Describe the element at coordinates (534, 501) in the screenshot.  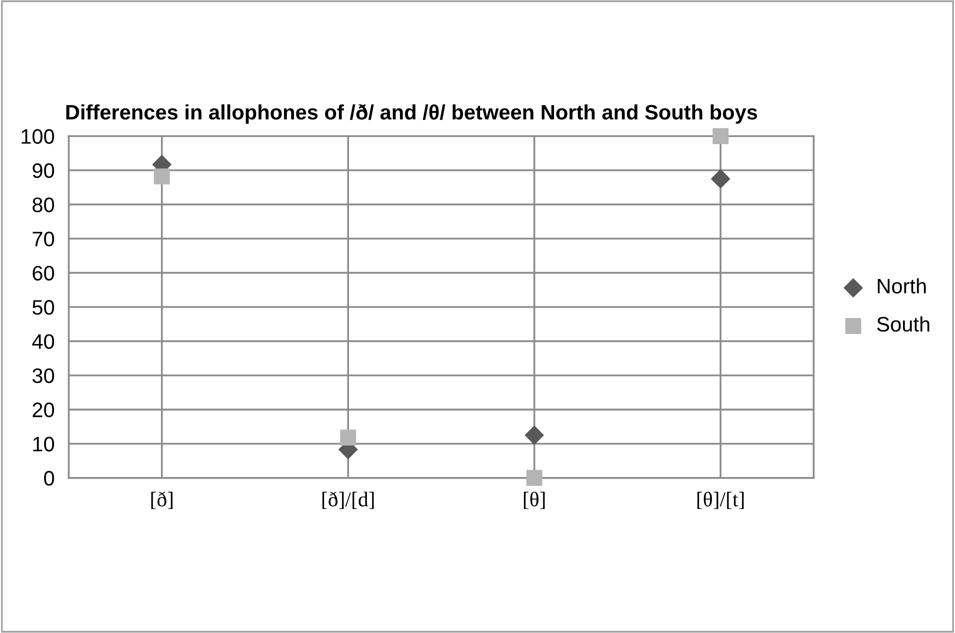
I see `x-tick-label: [θ]` at that location.